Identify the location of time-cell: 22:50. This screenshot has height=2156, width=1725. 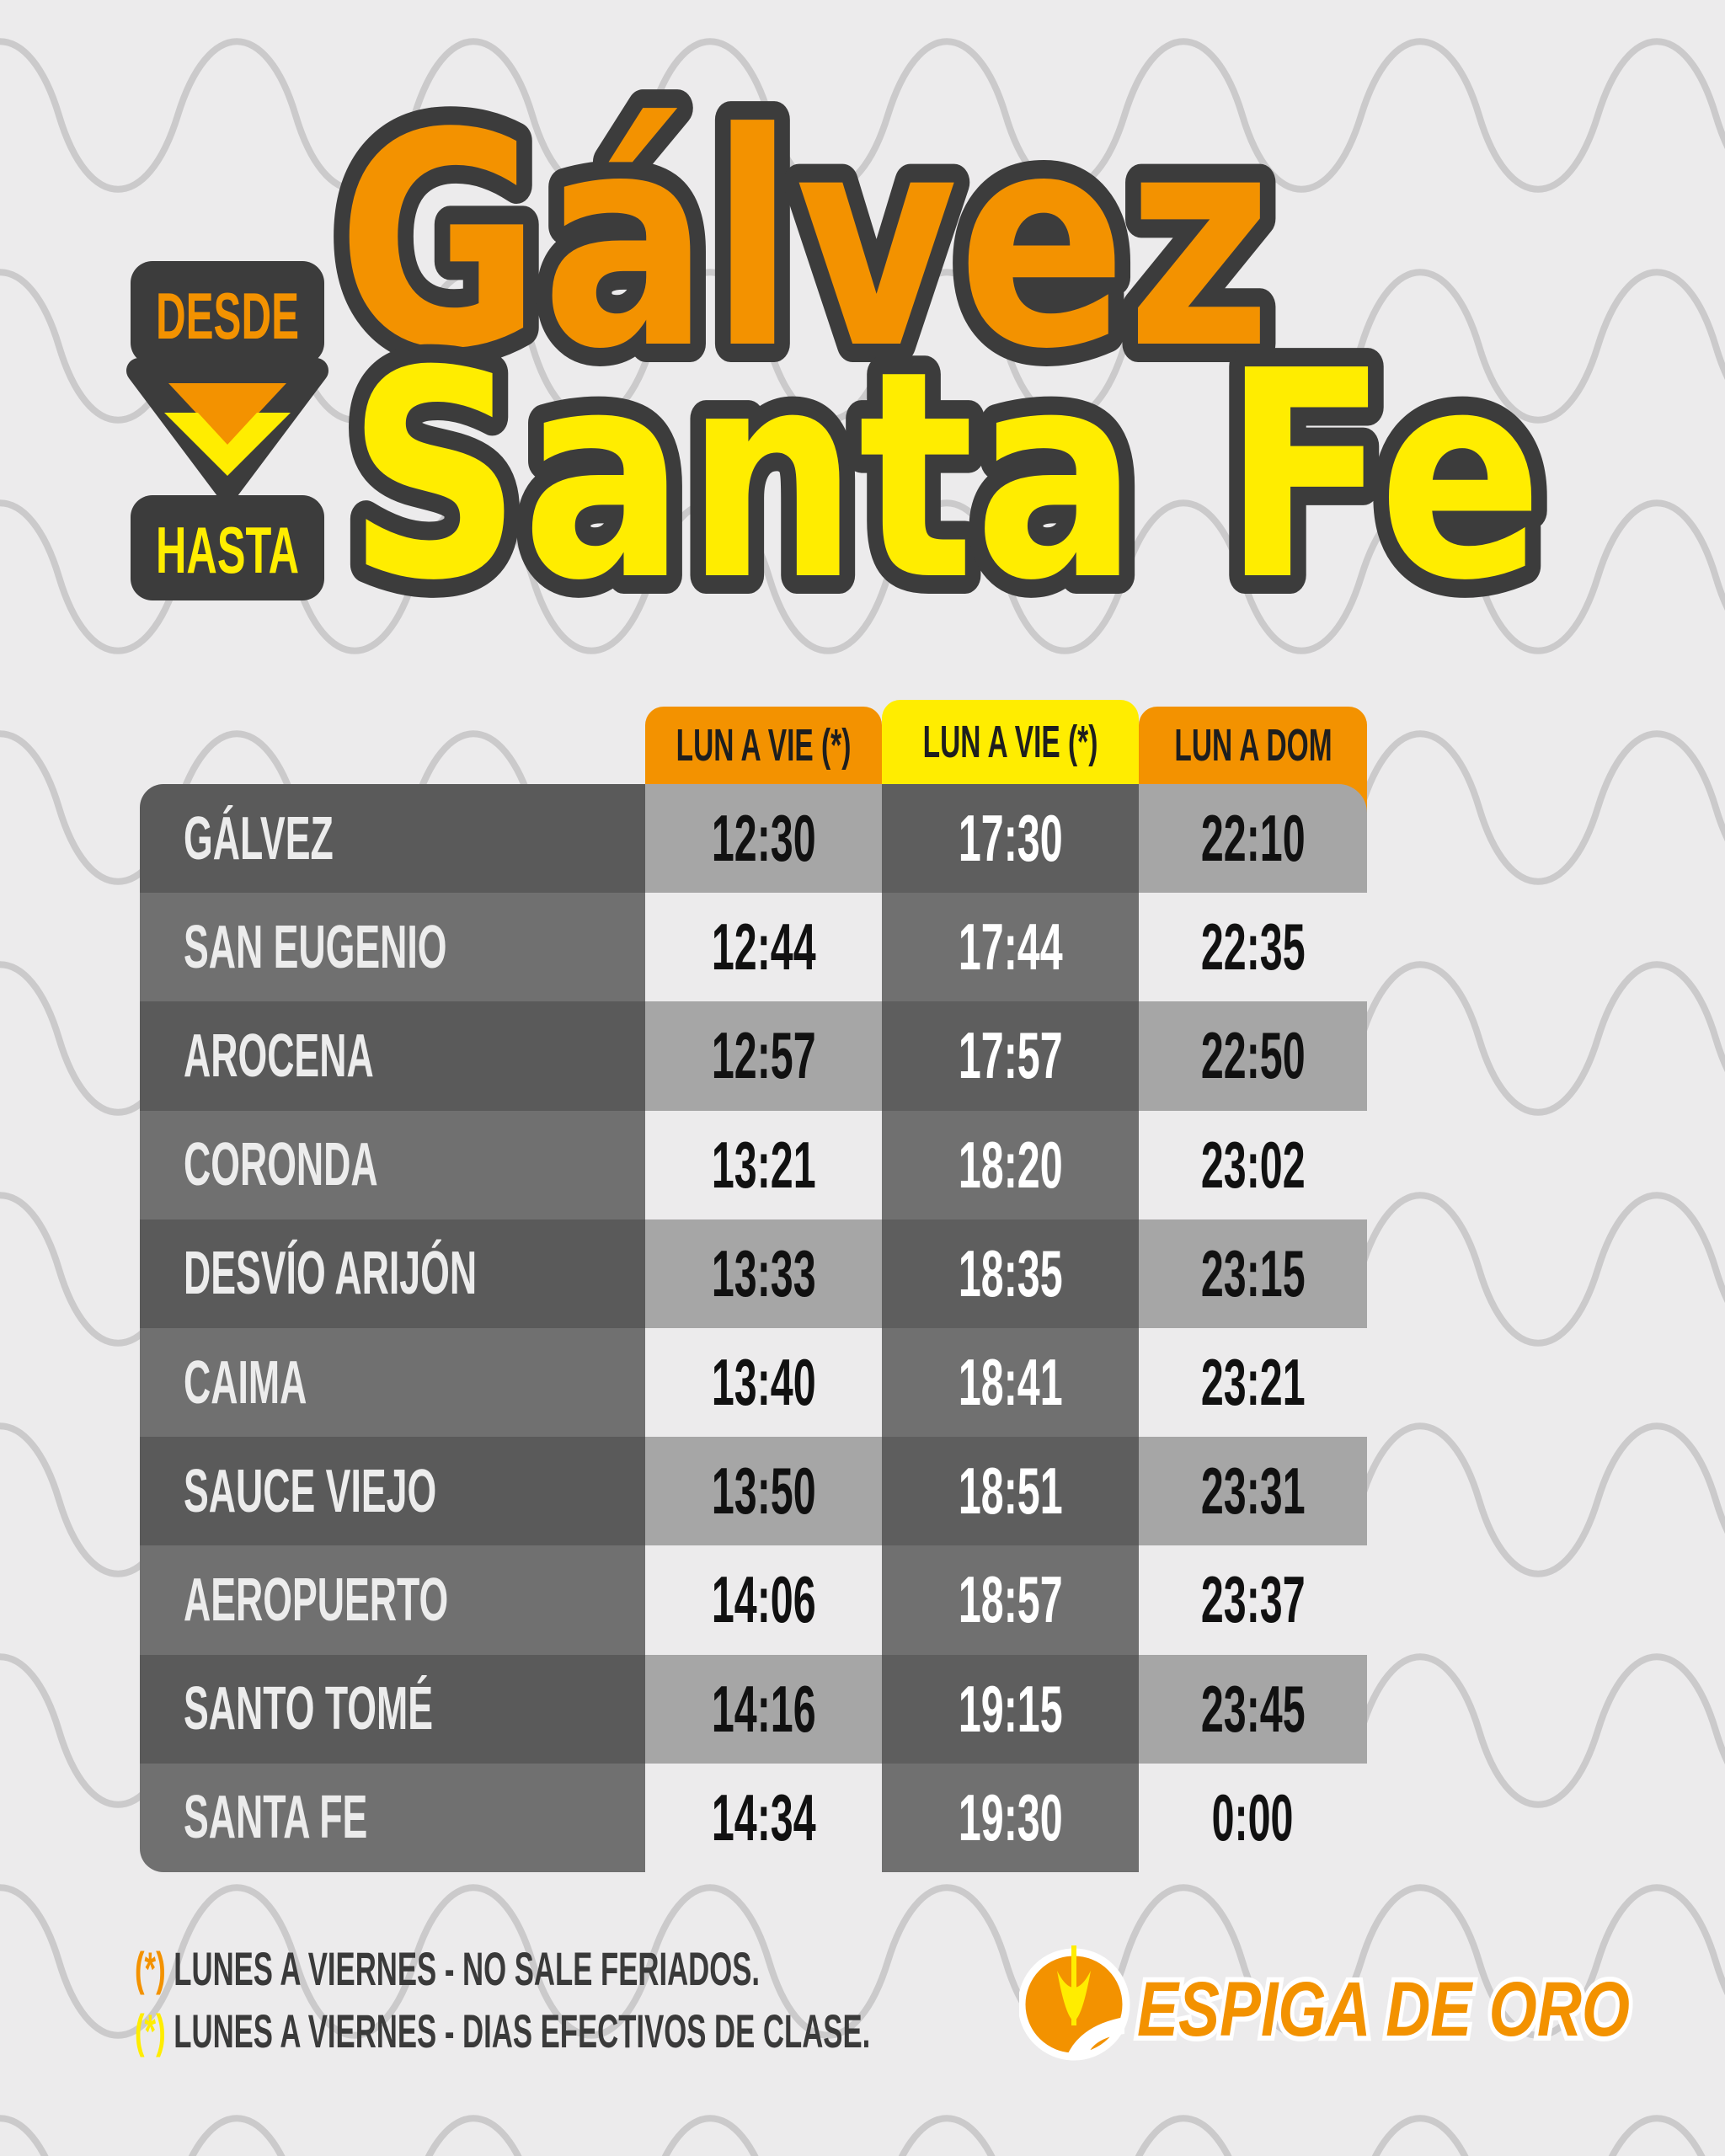
(1253, 1056).